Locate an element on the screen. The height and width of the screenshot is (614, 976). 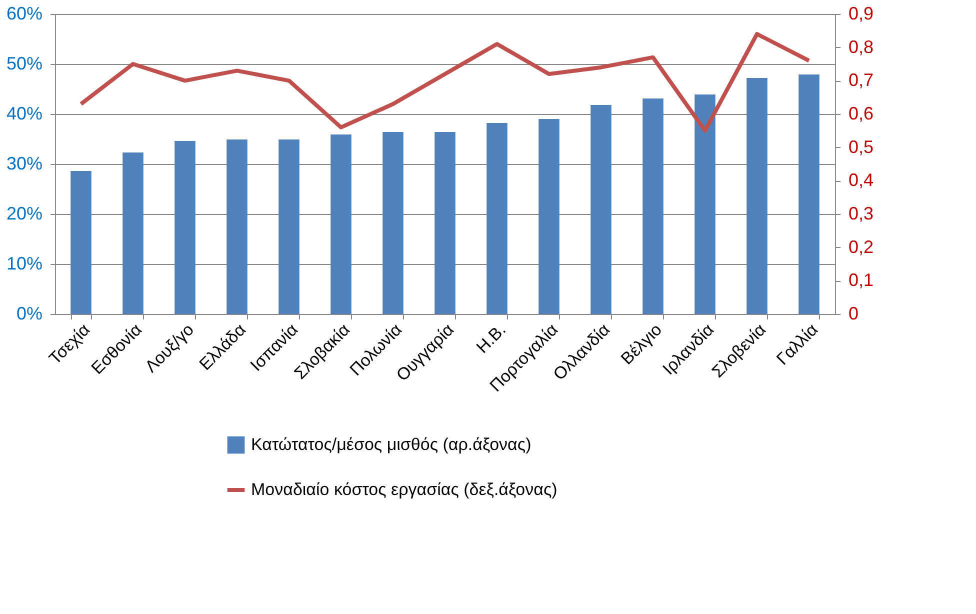
y2-tick-label: 0,2 is located at coordinates (861, 246).